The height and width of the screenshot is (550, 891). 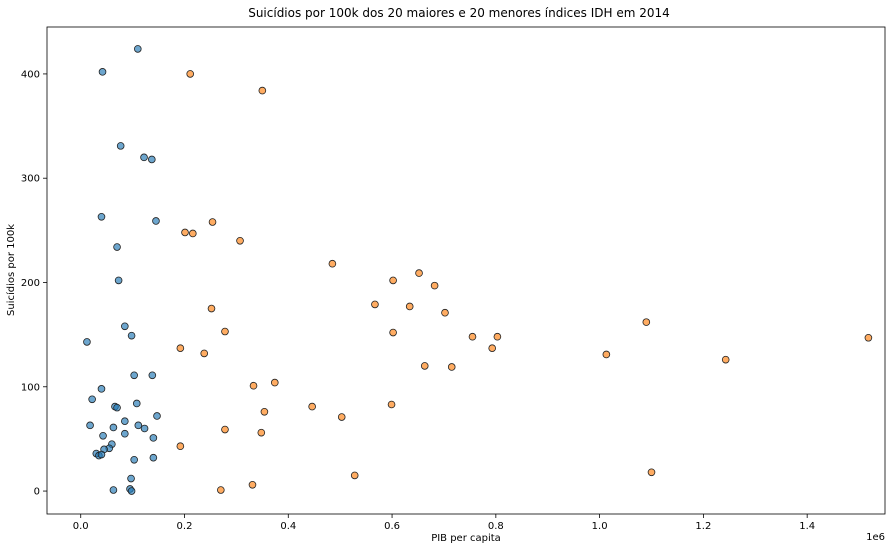 I want to click on x-tick-label: 1.2, so click(x=703, y=526).